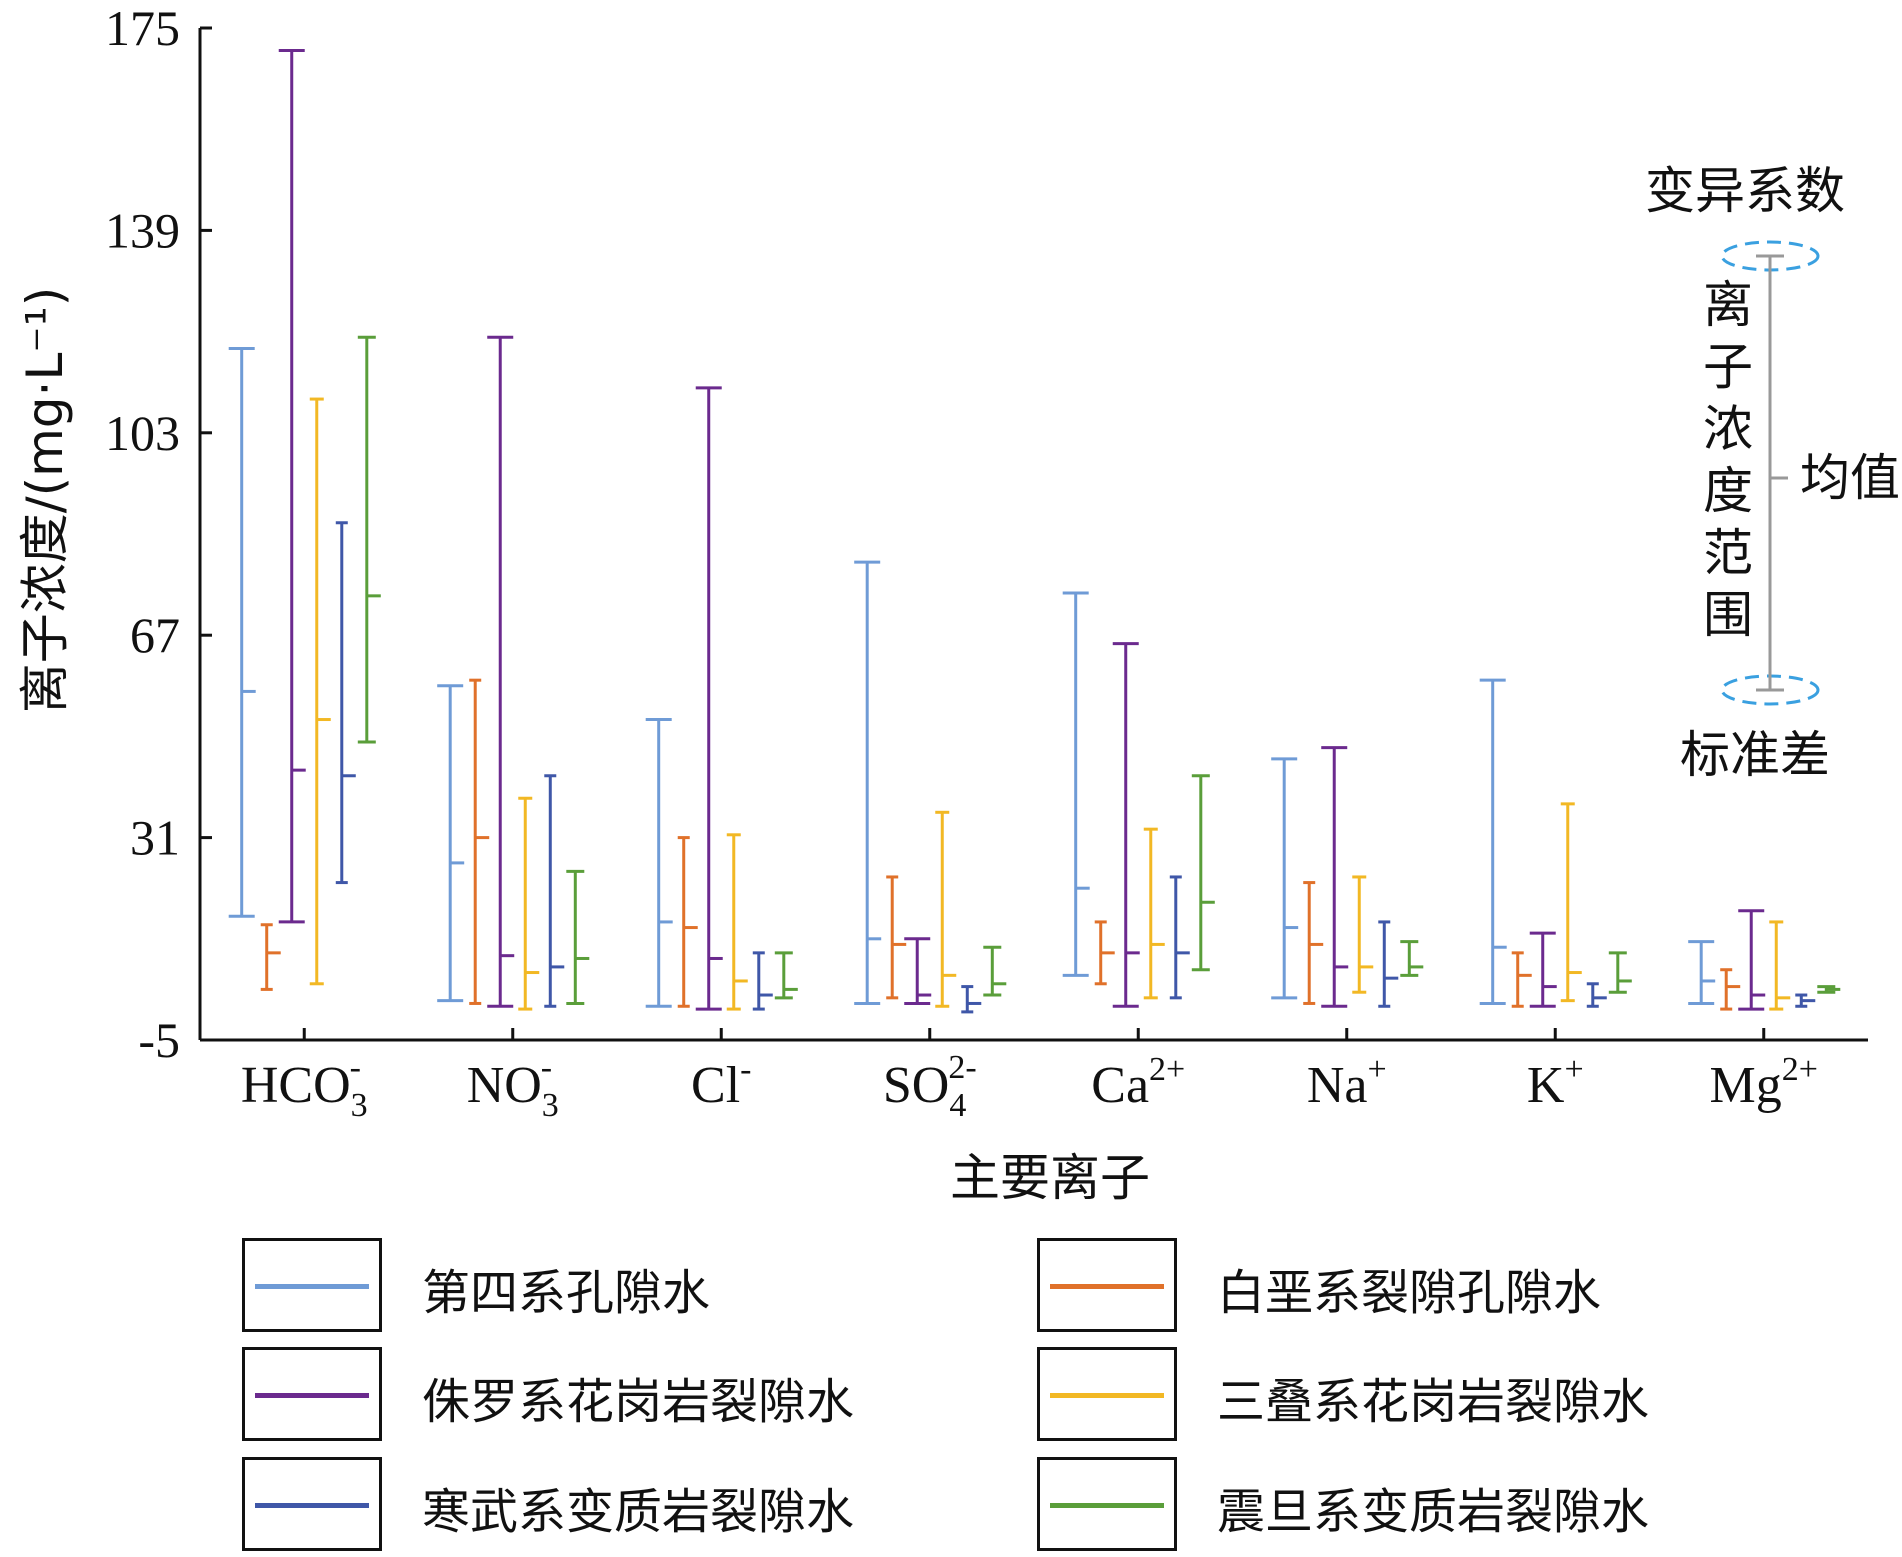  I want to click on annotation-range-char: 子, so click(1728, 367).